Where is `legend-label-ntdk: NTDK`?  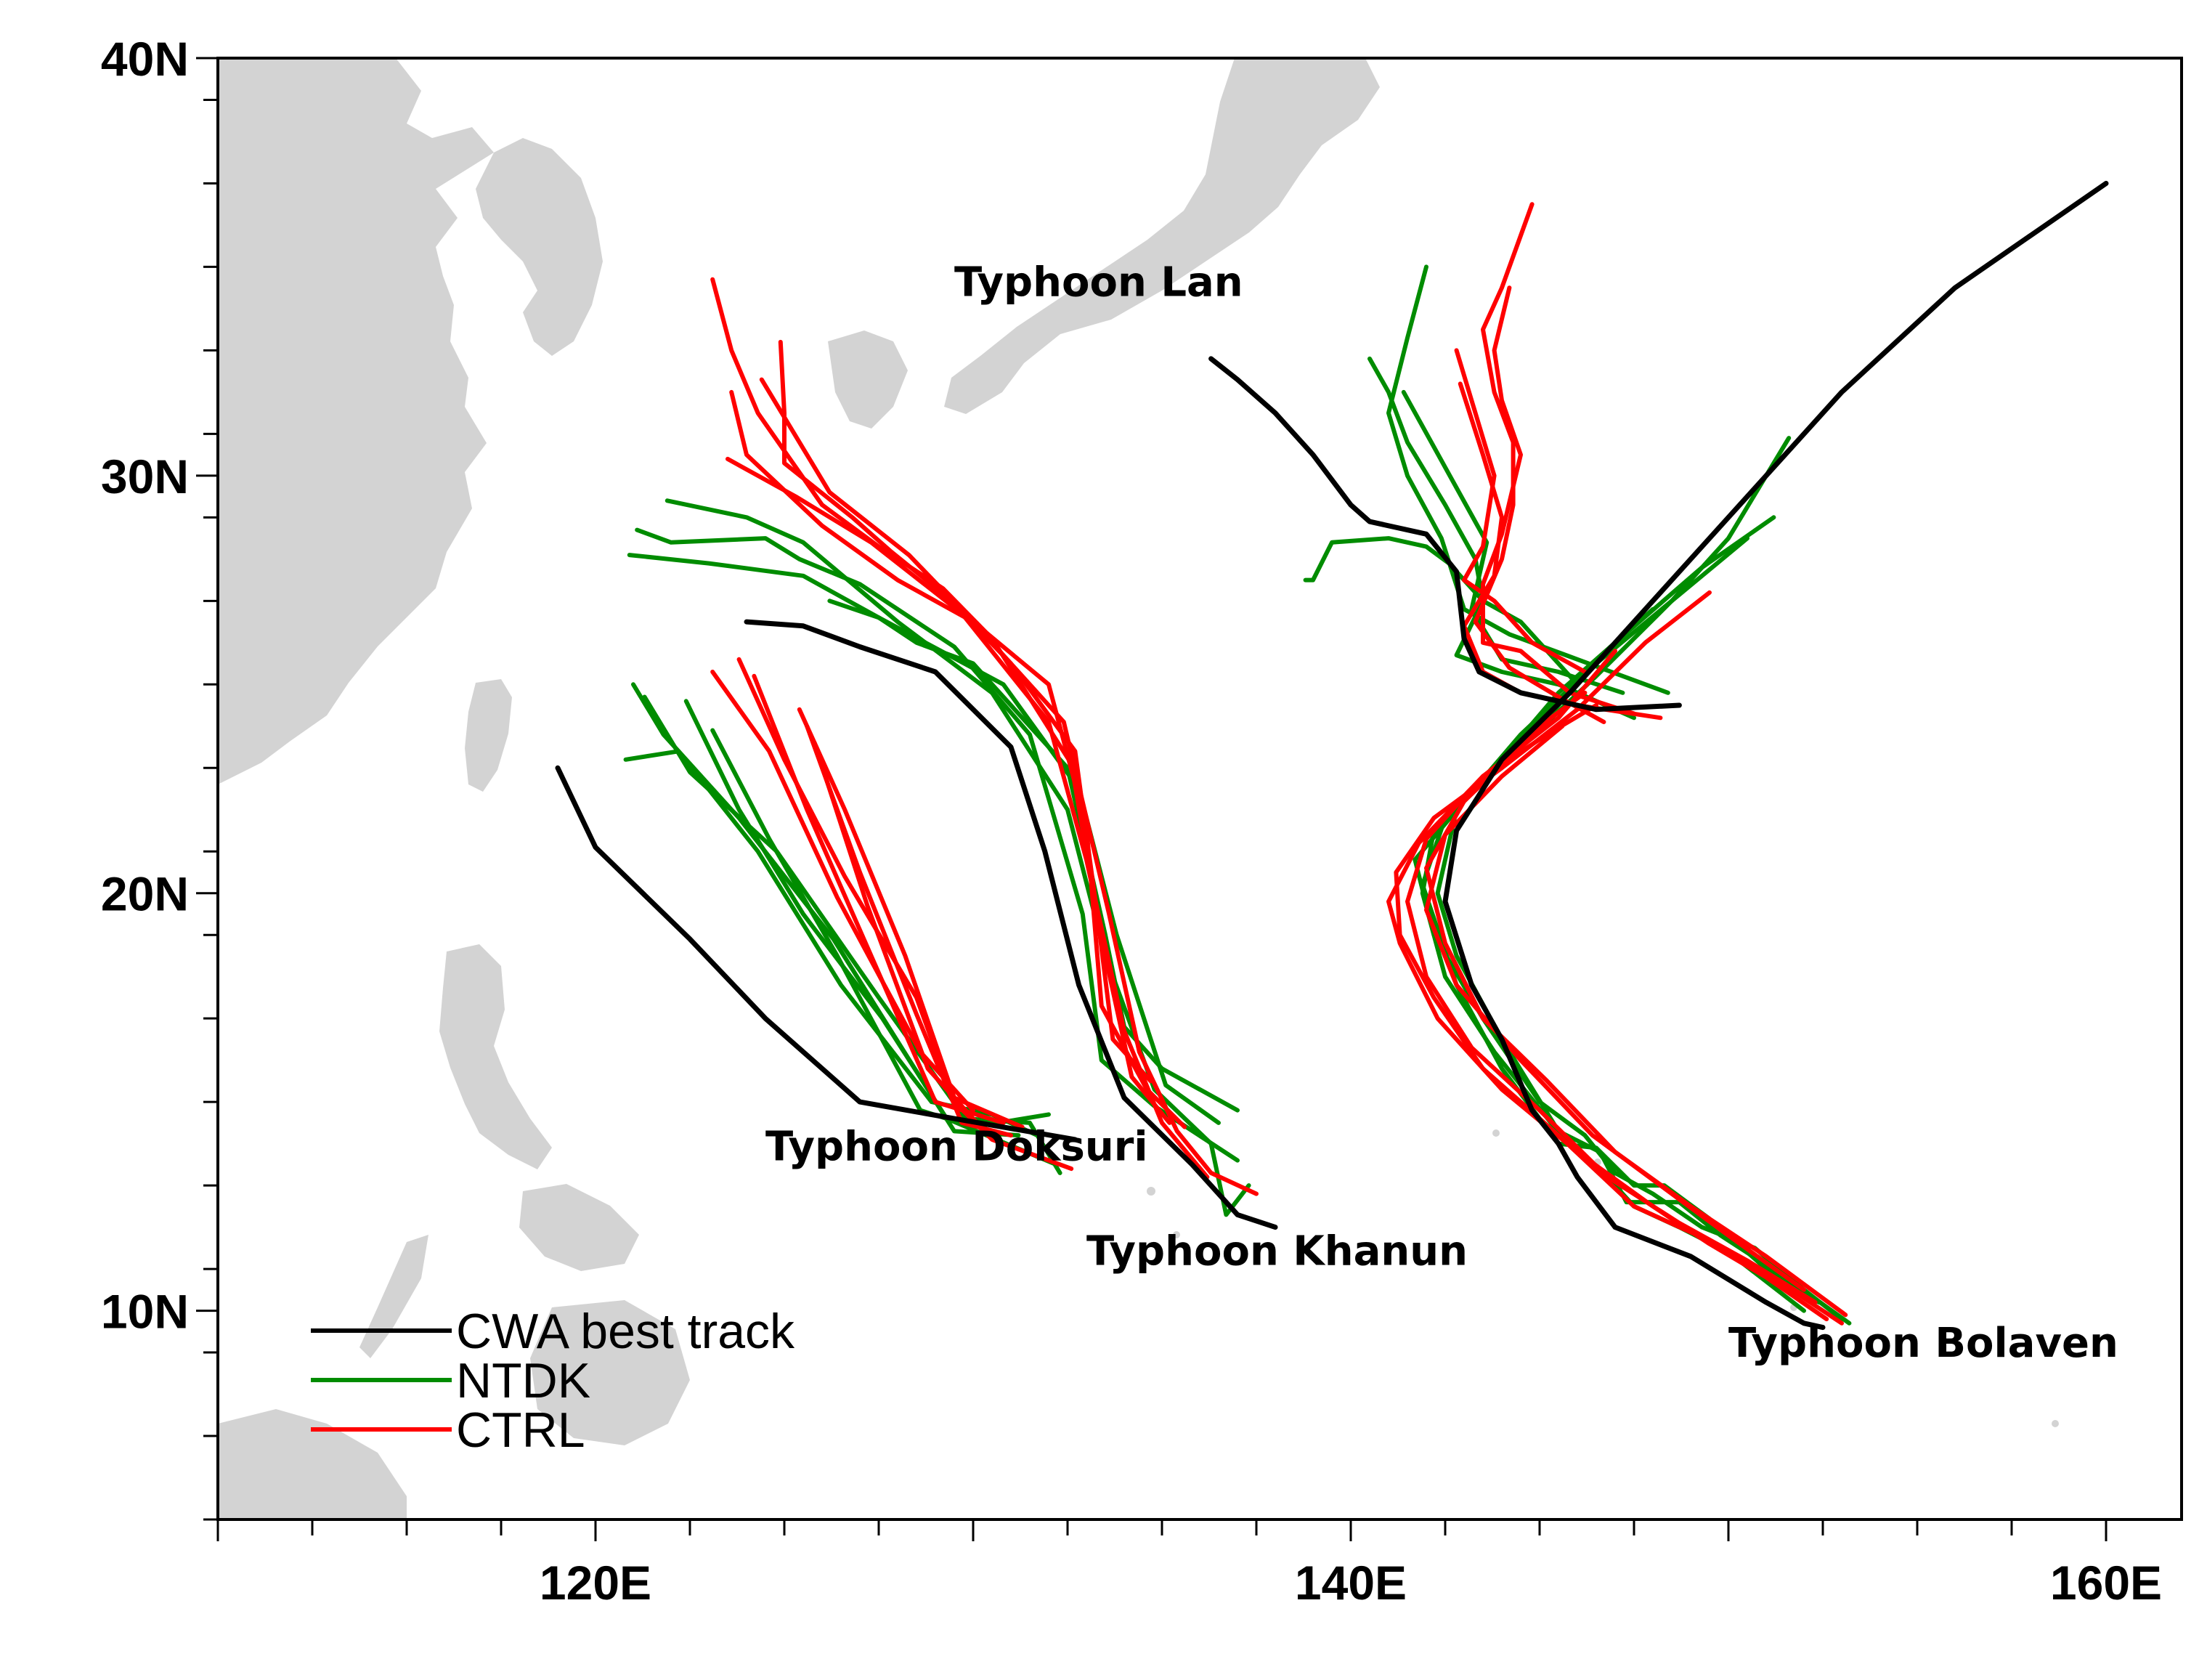 legend-label-ntdk: NTDK is located at coordinates (523, 1380).